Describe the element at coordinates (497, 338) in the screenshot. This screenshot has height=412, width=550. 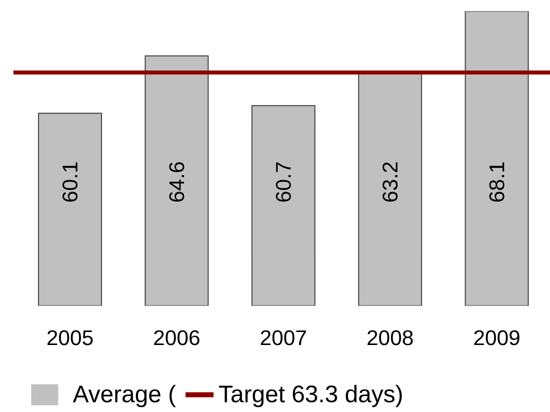
I see `x-tick-label: 2009` at that location.